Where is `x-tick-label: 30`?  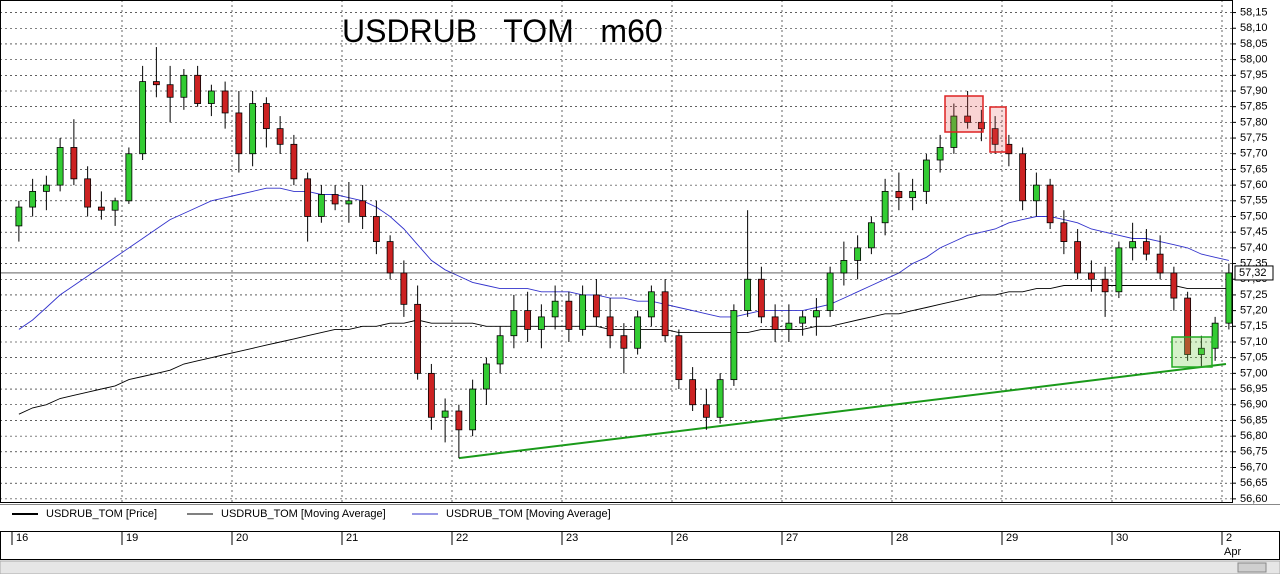 x-tick-label: 30 is located at coordinates (1122, 538).